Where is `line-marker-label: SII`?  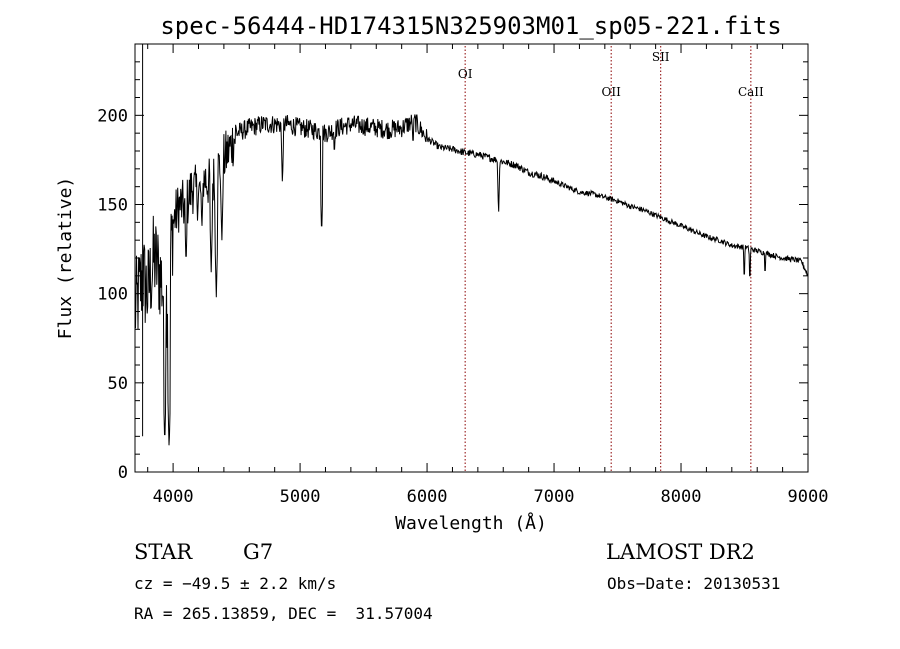
line-marker-label: SII is located at coordinates (661, 57).